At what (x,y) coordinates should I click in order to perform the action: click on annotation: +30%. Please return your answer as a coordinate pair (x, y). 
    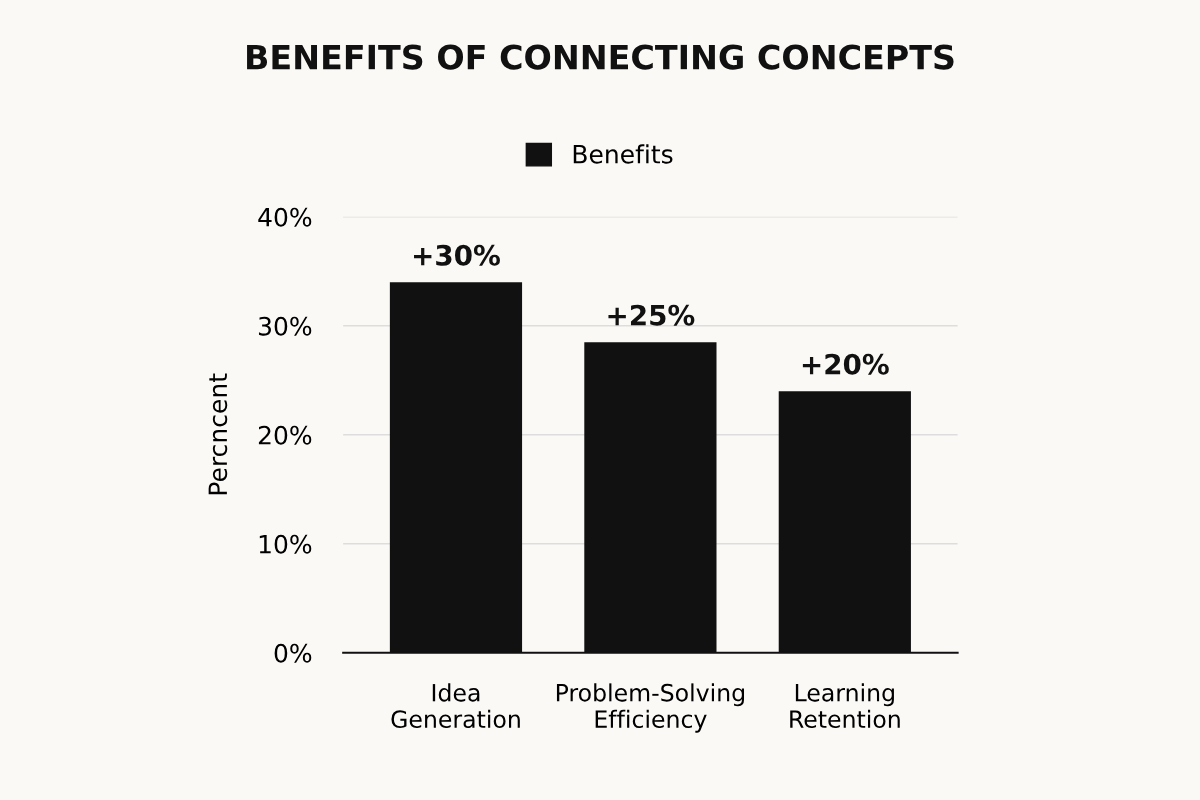
    Looking at the image, I should click on (457, 255).